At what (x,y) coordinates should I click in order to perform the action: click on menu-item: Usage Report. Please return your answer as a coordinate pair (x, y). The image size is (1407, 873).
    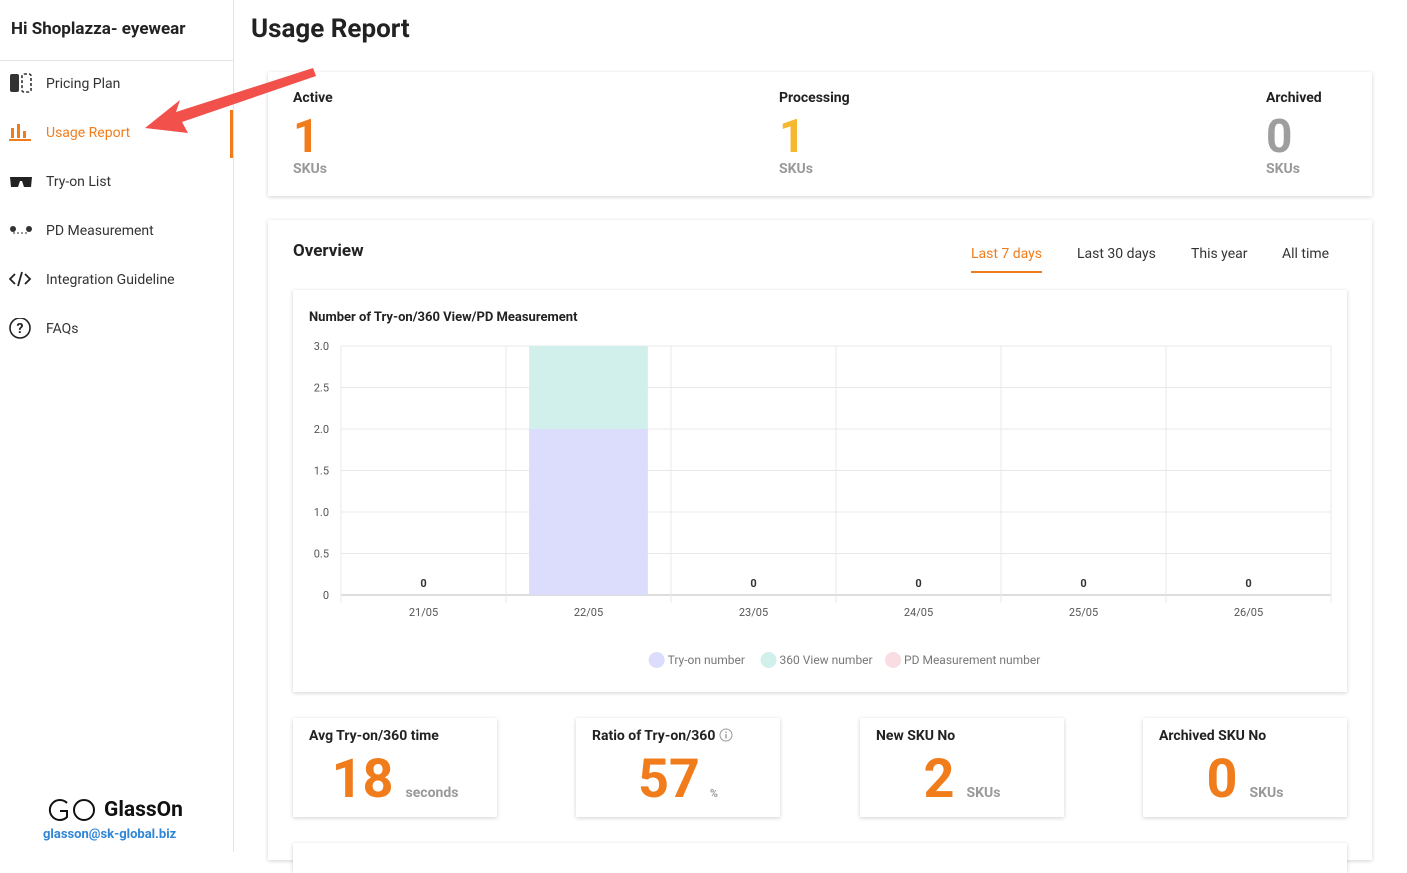
    Looking at the image, I should click on (116, 134).